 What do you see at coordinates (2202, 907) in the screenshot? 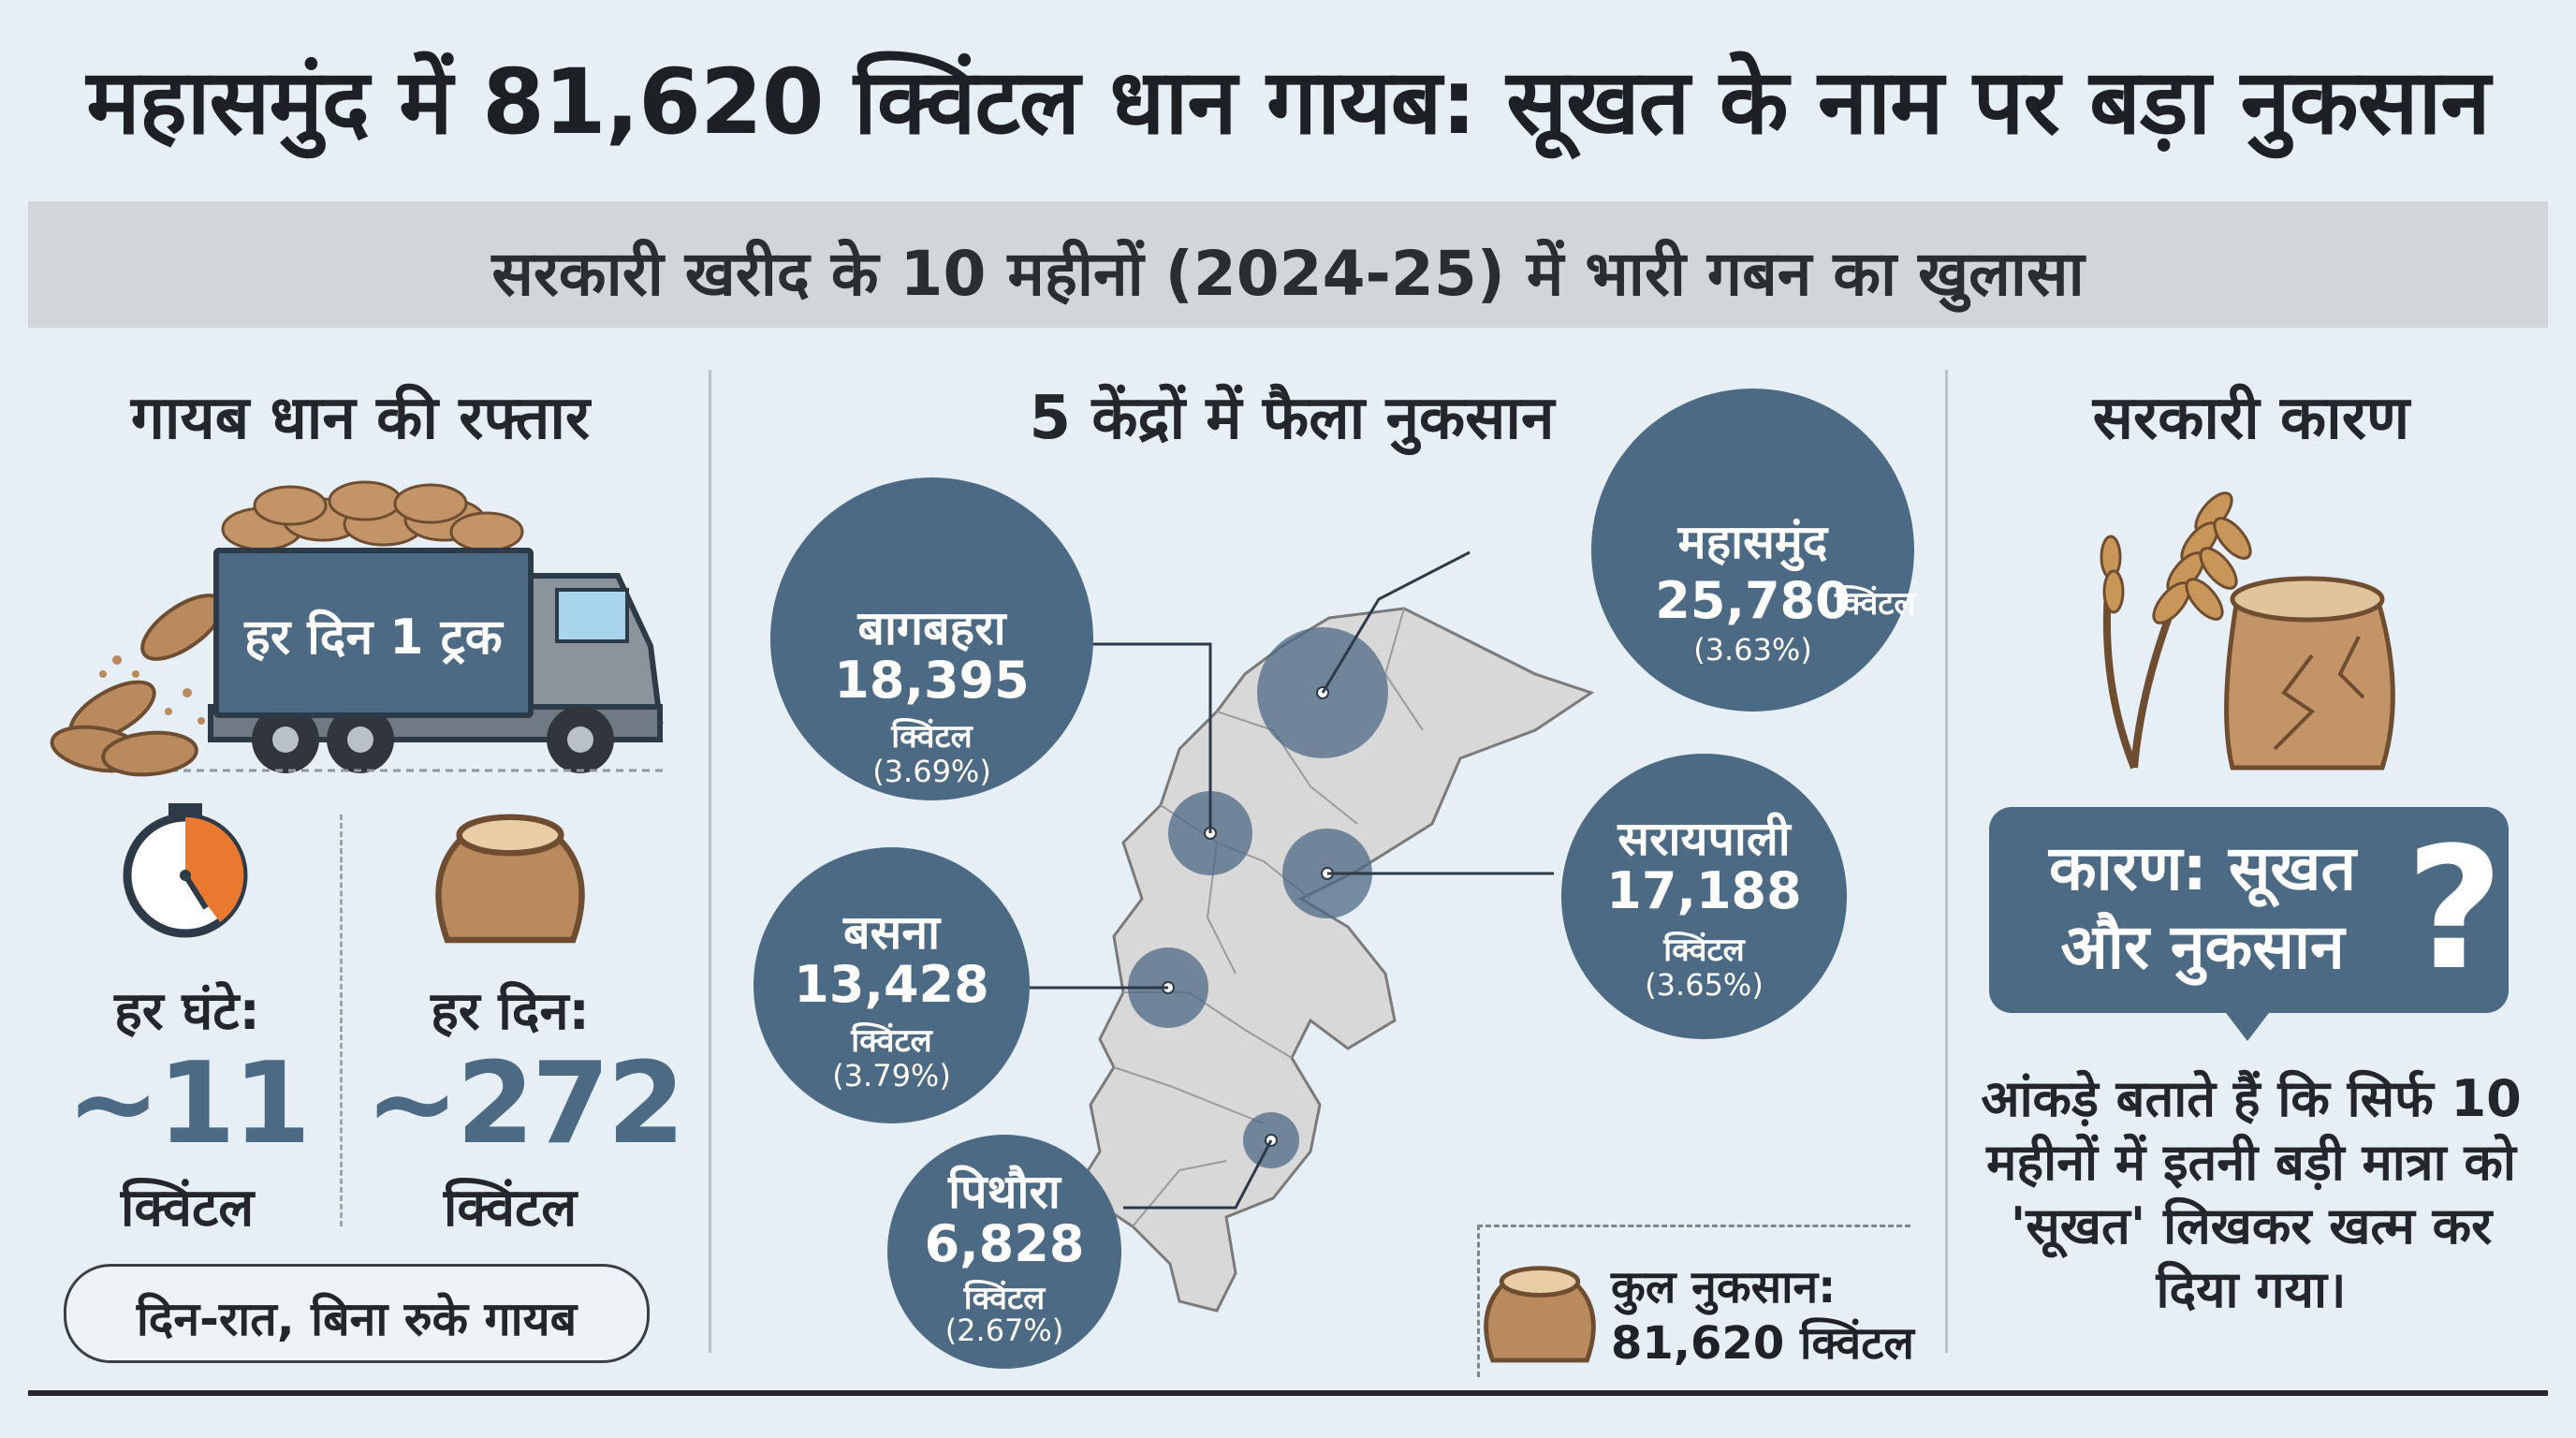
I see `reason-text: कारण: सूखत और नुकसान` at bounding box center [2202, 907].